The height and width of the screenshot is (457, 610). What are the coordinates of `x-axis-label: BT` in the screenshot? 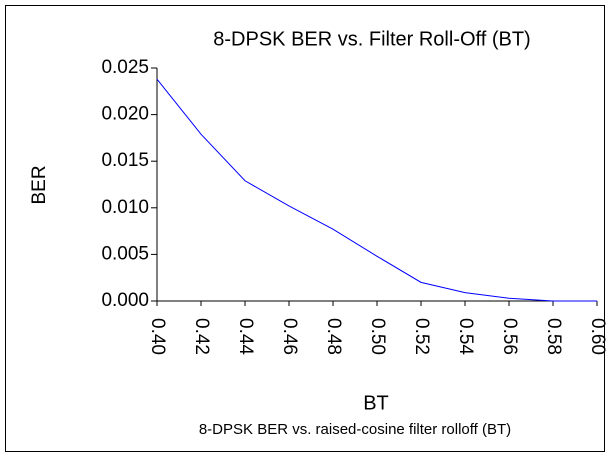 It's located at (376, 403).